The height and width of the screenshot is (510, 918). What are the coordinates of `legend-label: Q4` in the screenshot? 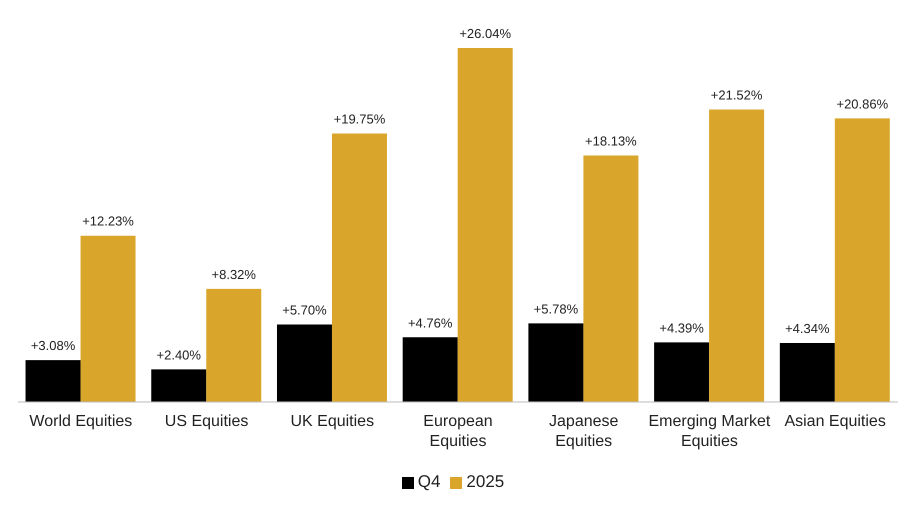 It's located at (429, 481).